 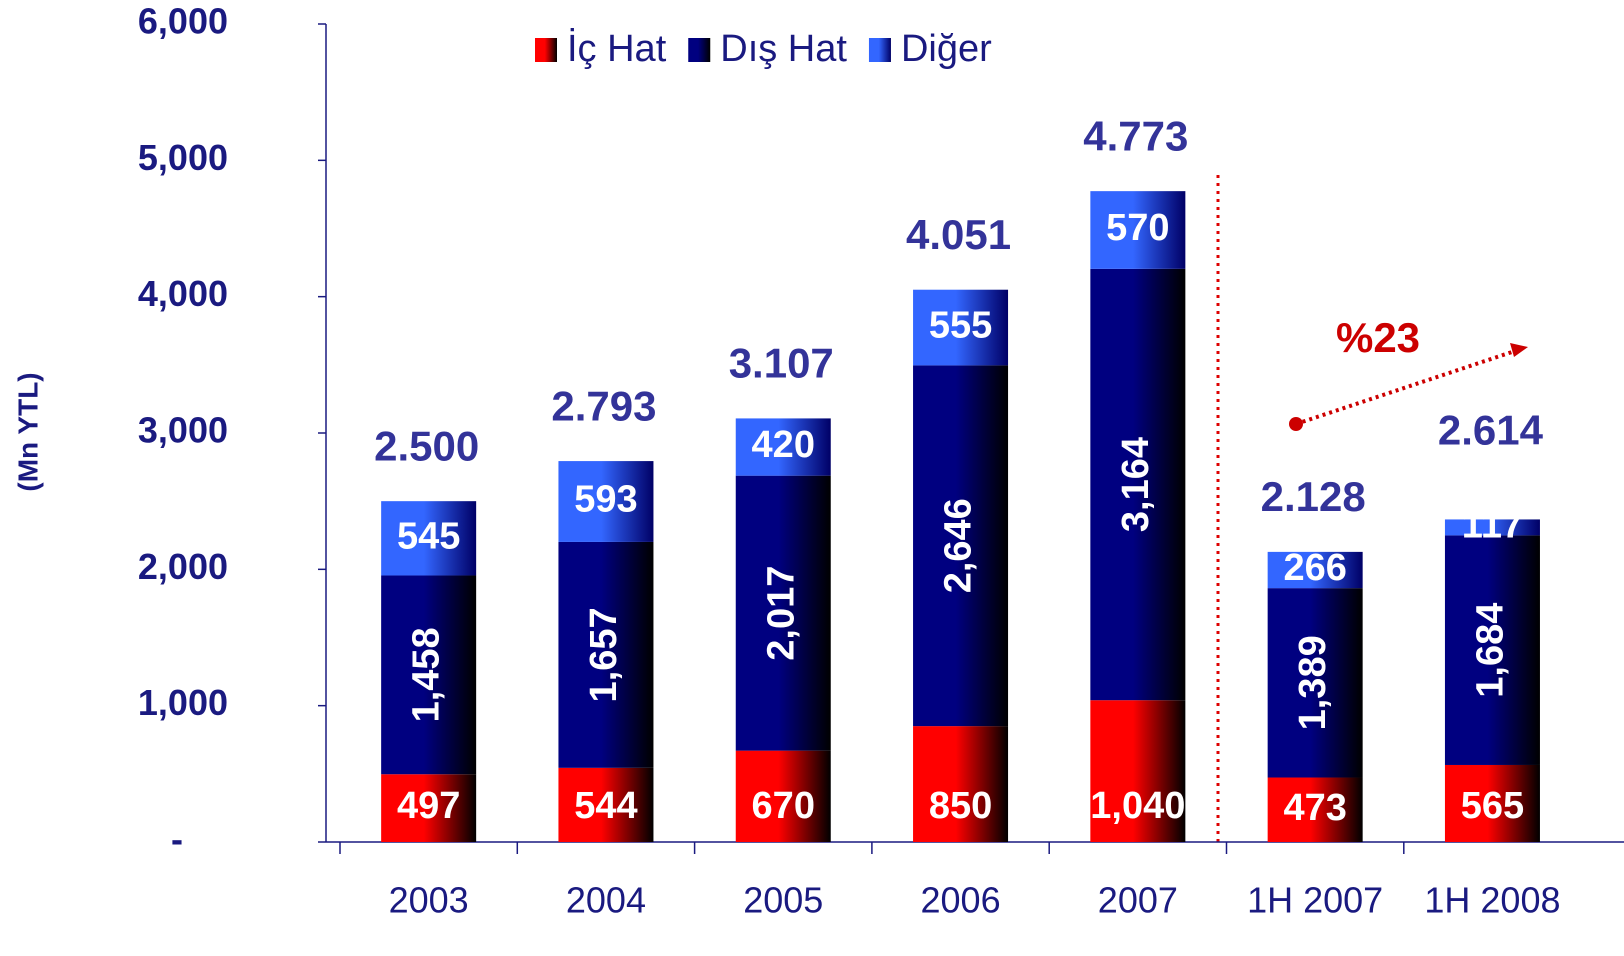 I want to click on data-label: 1,657, so click(x=604, y=654).